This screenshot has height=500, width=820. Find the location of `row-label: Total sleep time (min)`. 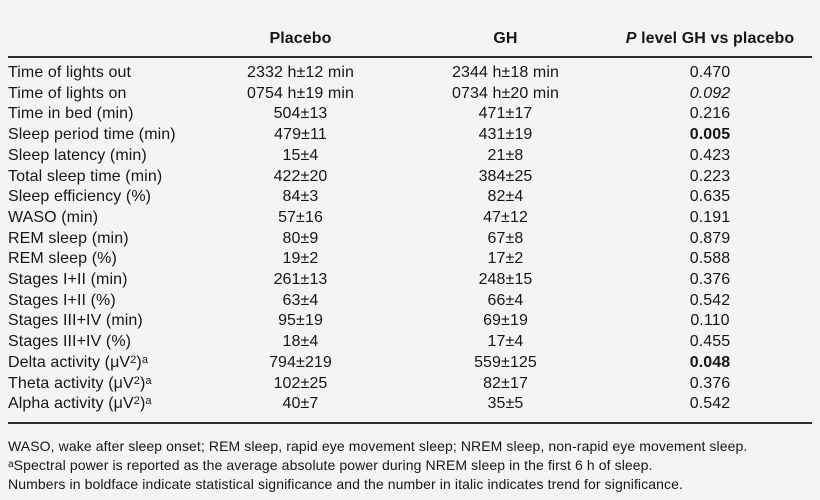

row-label: Total sleep time (min) is located at coordinates (103, 177).